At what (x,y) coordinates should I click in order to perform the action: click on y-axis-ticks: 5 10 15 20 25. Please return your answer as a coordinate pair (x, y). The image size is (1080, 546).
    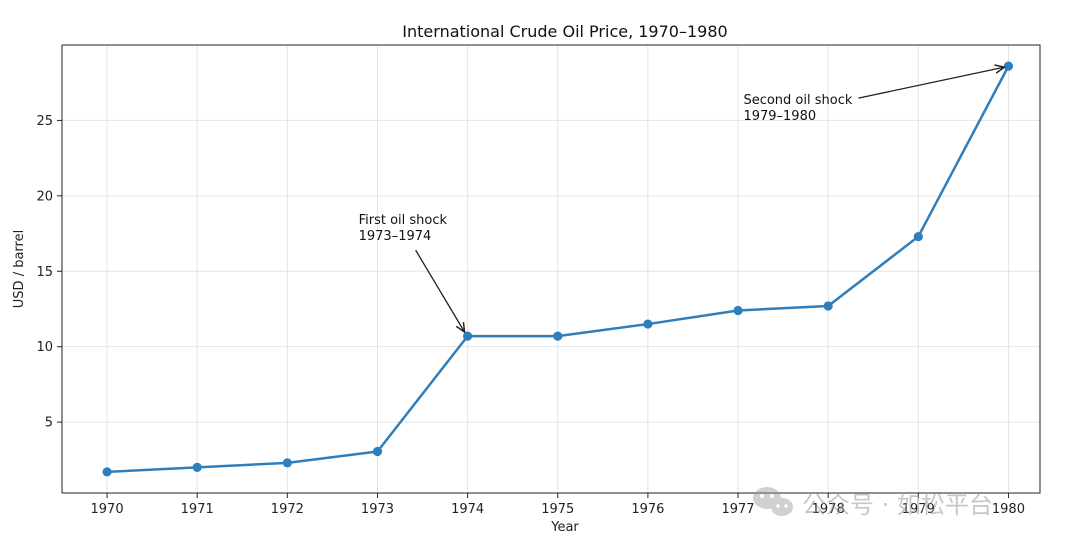
    Looking at the image, I should click on (49, 272).